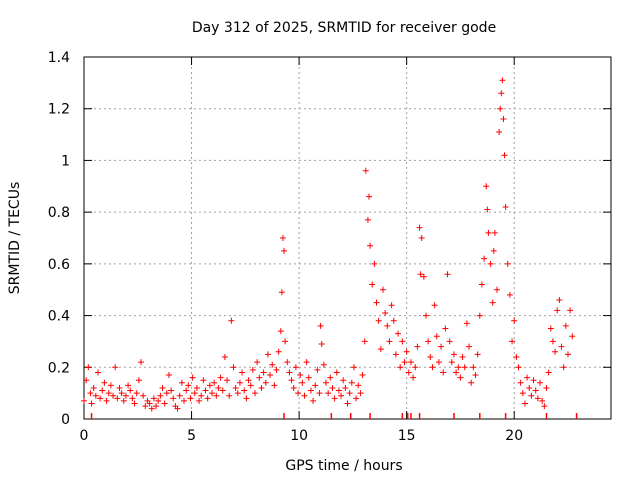 This screenshot has height=480, width=640. I want to click on x-tick-label: 5, so click(191, 436).